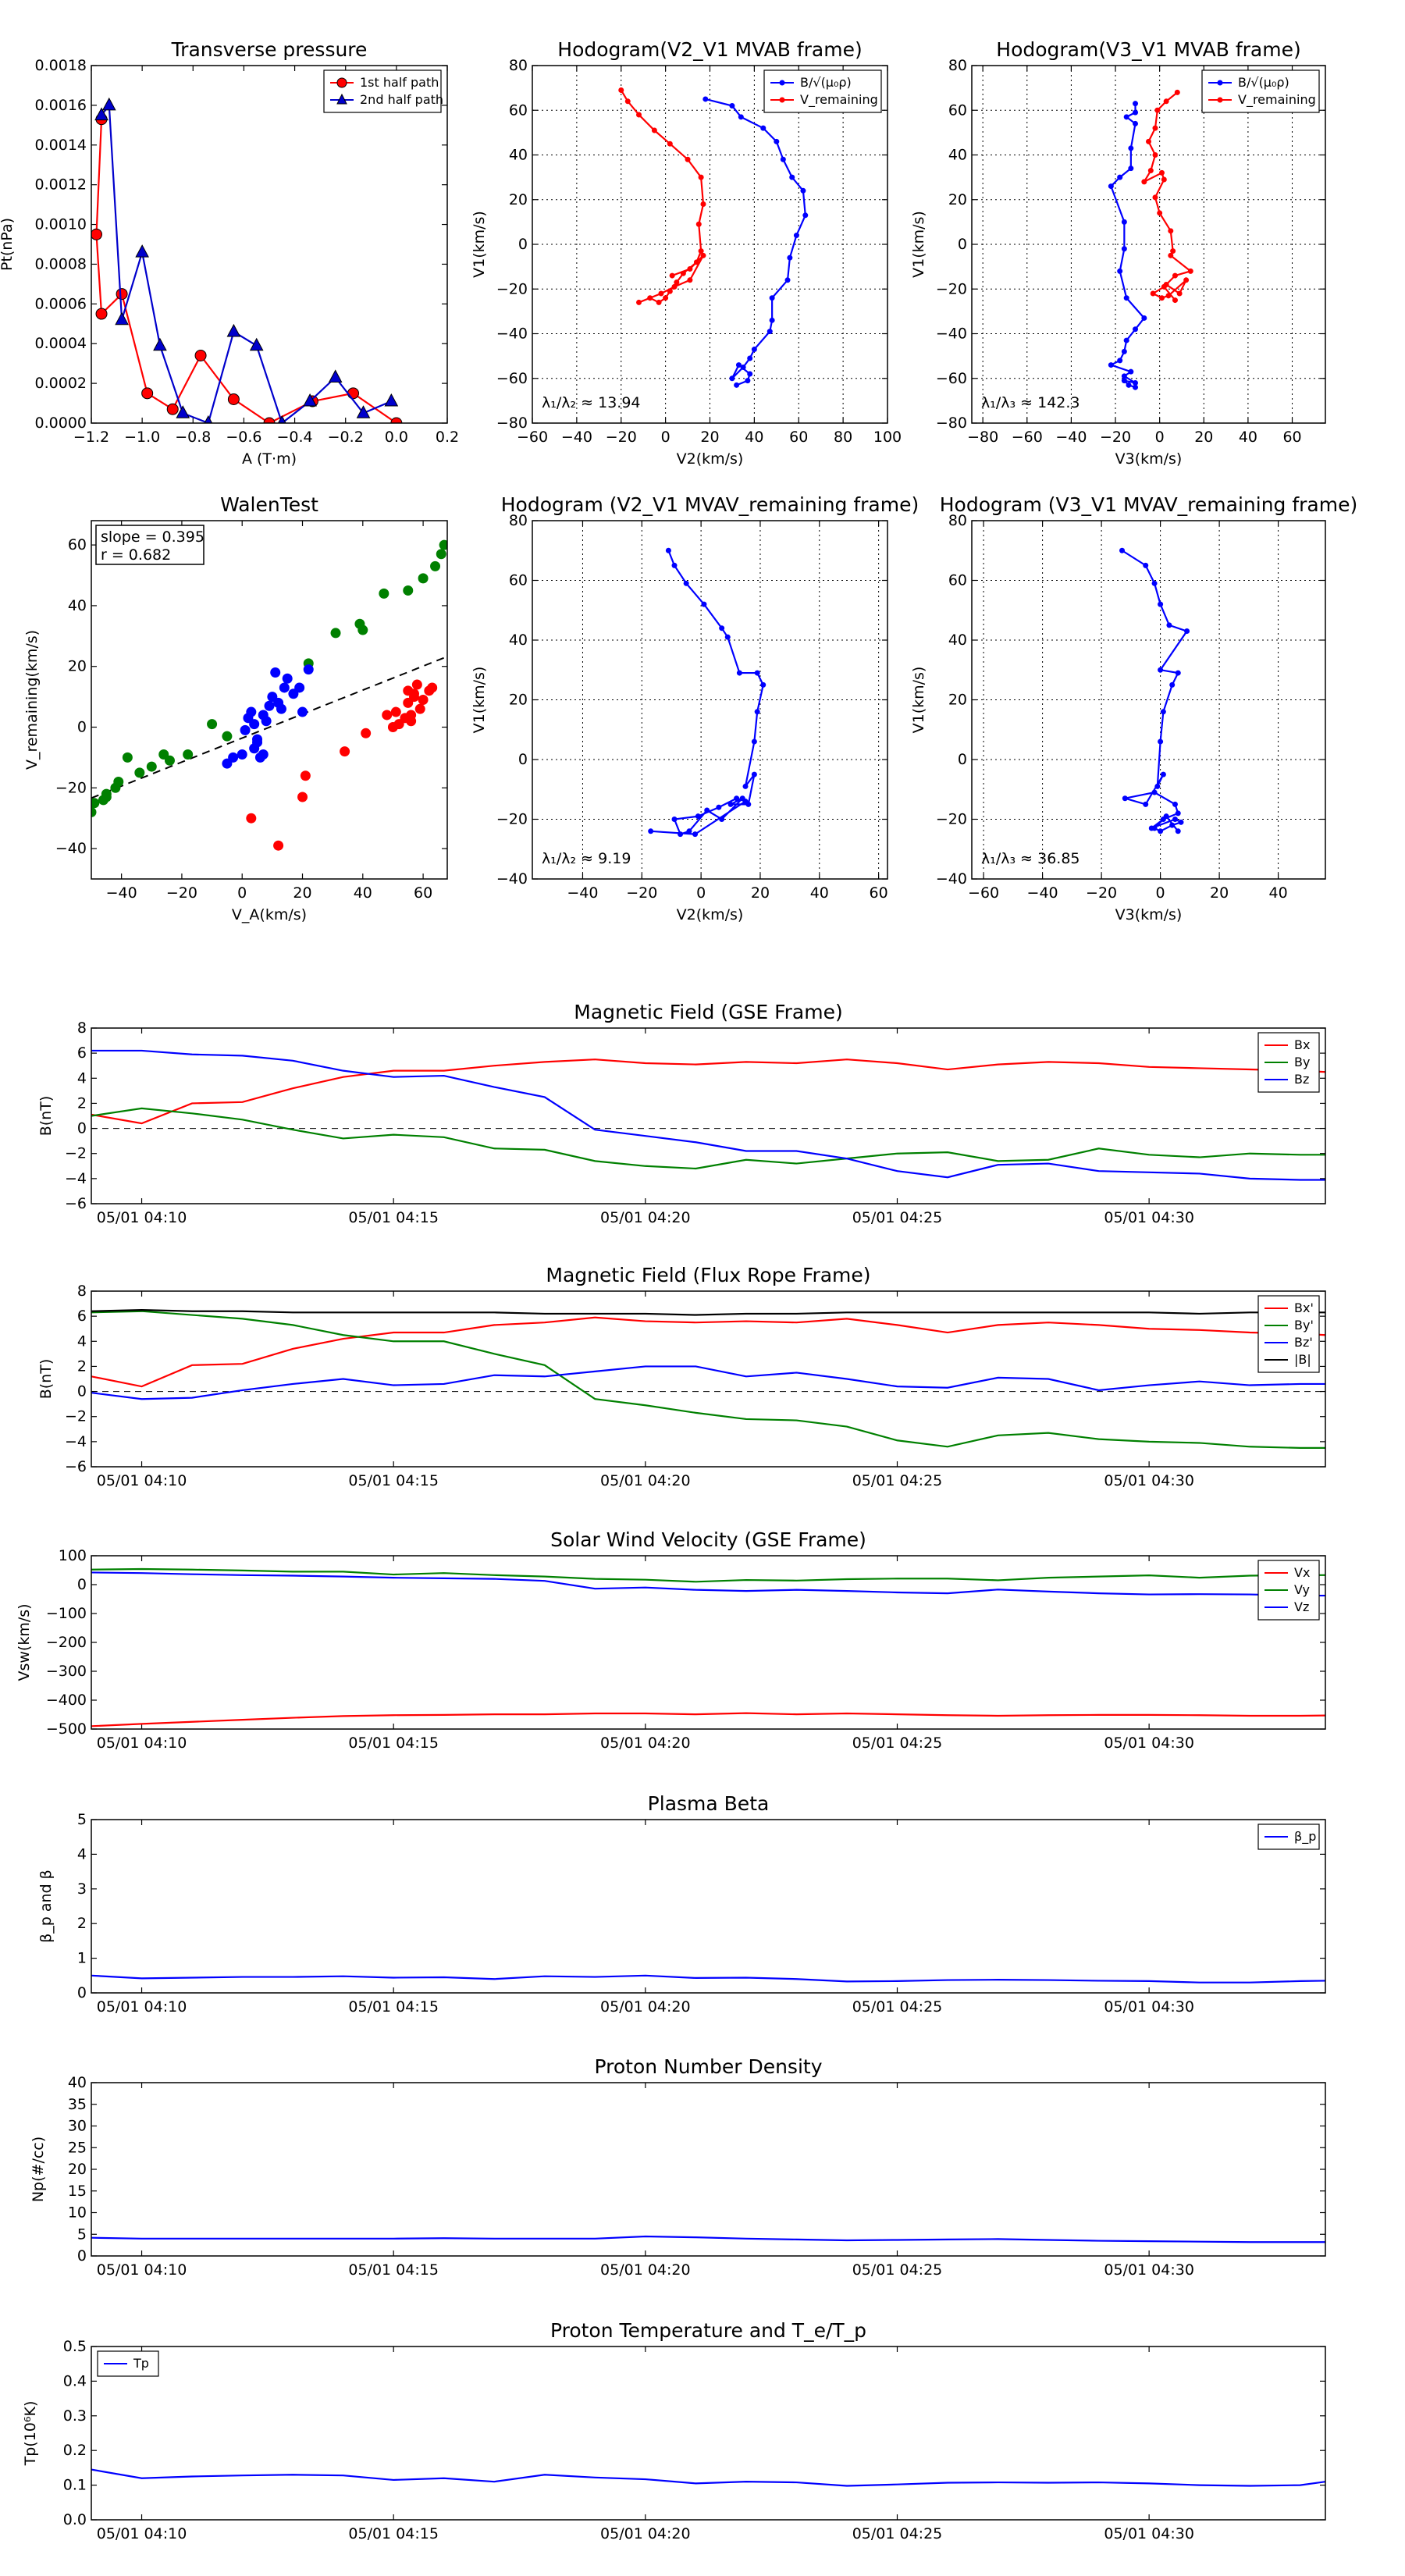 The image size is (1405, 2576). Describe the element at coordinates (77, 2147) in the screenshot. I see `y-tick-label: 25` at that location.